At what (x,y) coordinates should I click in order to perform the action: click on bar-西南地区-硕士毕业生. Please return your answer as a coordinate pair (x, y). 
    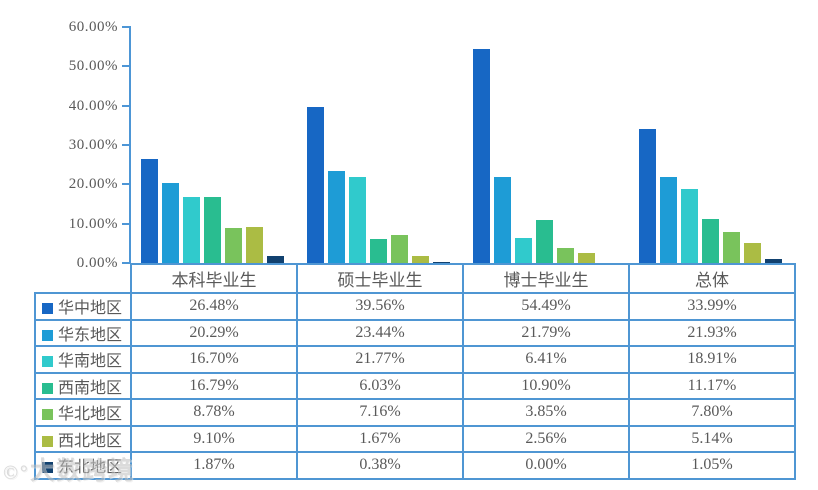
    Looking at the image, I should click on (378, 251).